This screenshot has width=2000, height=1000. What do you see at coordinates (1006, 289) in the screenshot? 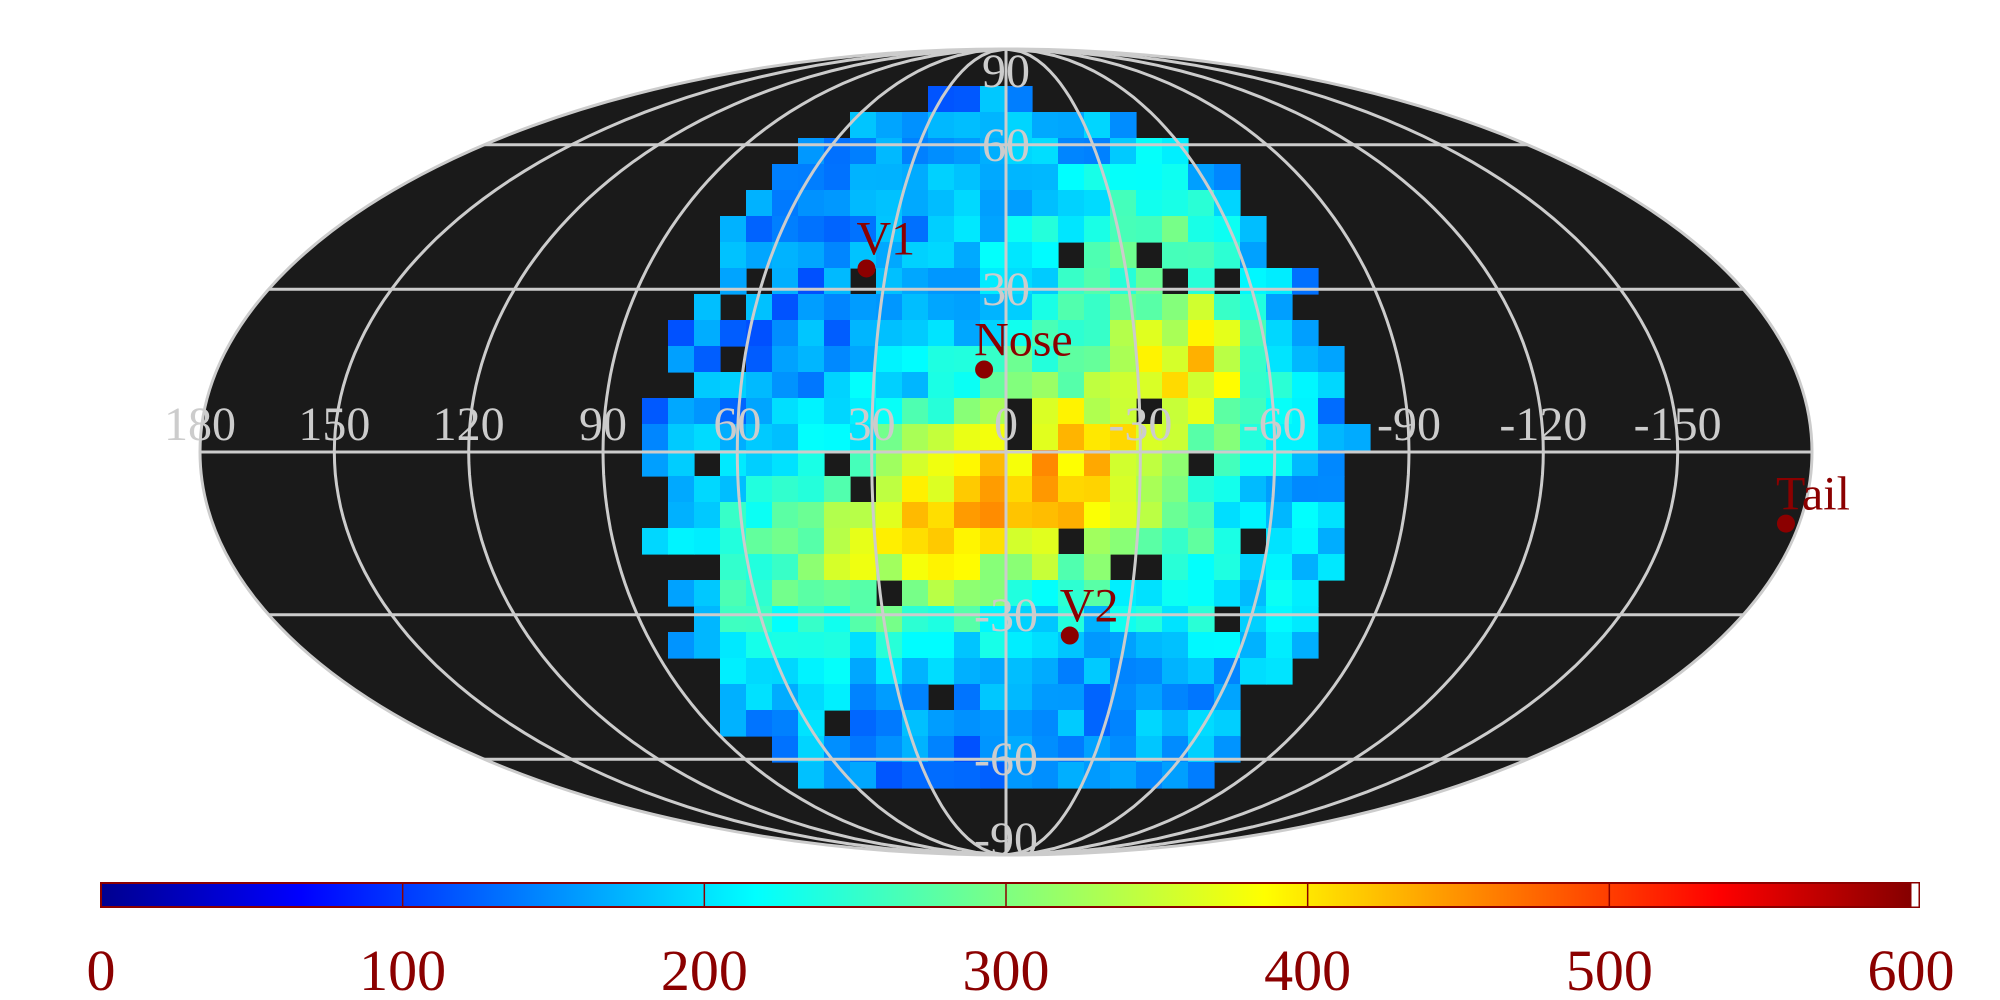
I see `latitude-label: 30` at bounding box center [1006, 289].